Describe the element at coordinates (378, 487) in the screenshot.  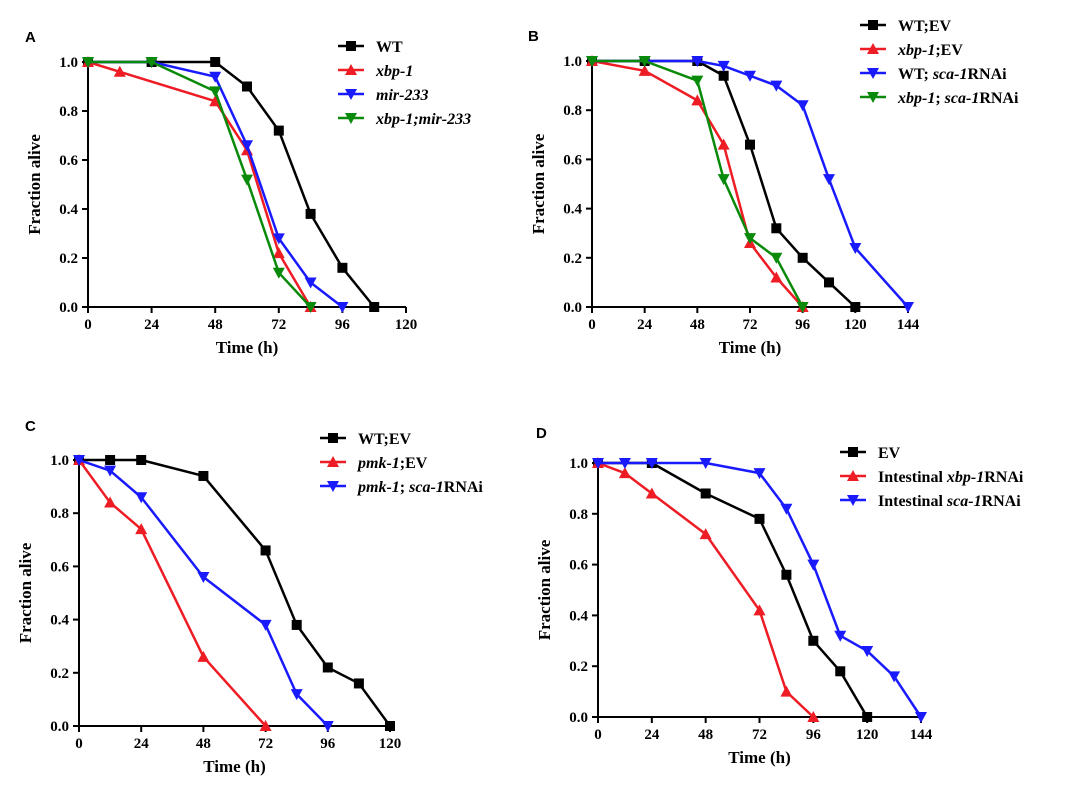
I see `legend-label-part: pmk-1` at that location.